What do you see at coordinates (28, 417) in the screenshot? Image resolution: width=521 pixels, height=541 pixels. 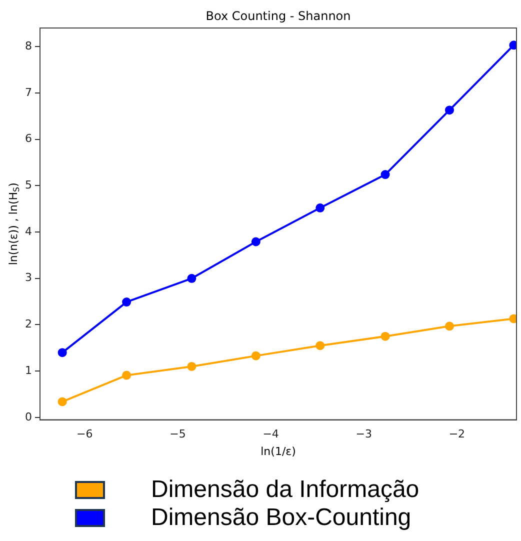 I see `y-tick-label: 0` at bounding box center [28, 417].